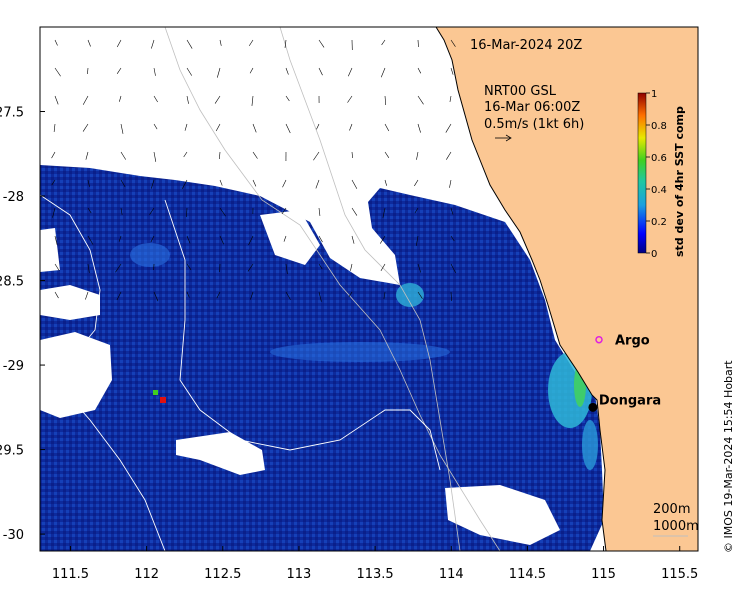  Describe the element at coordinates (532, 107) in the screenshot. I see `current-legend-line2: 16-Mar 06:00Z` at that location.